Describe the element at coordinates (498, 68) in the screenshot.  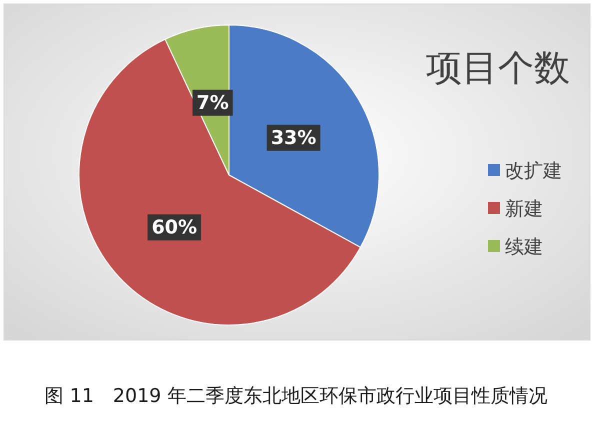
I see `text: 项目个数` at that location.